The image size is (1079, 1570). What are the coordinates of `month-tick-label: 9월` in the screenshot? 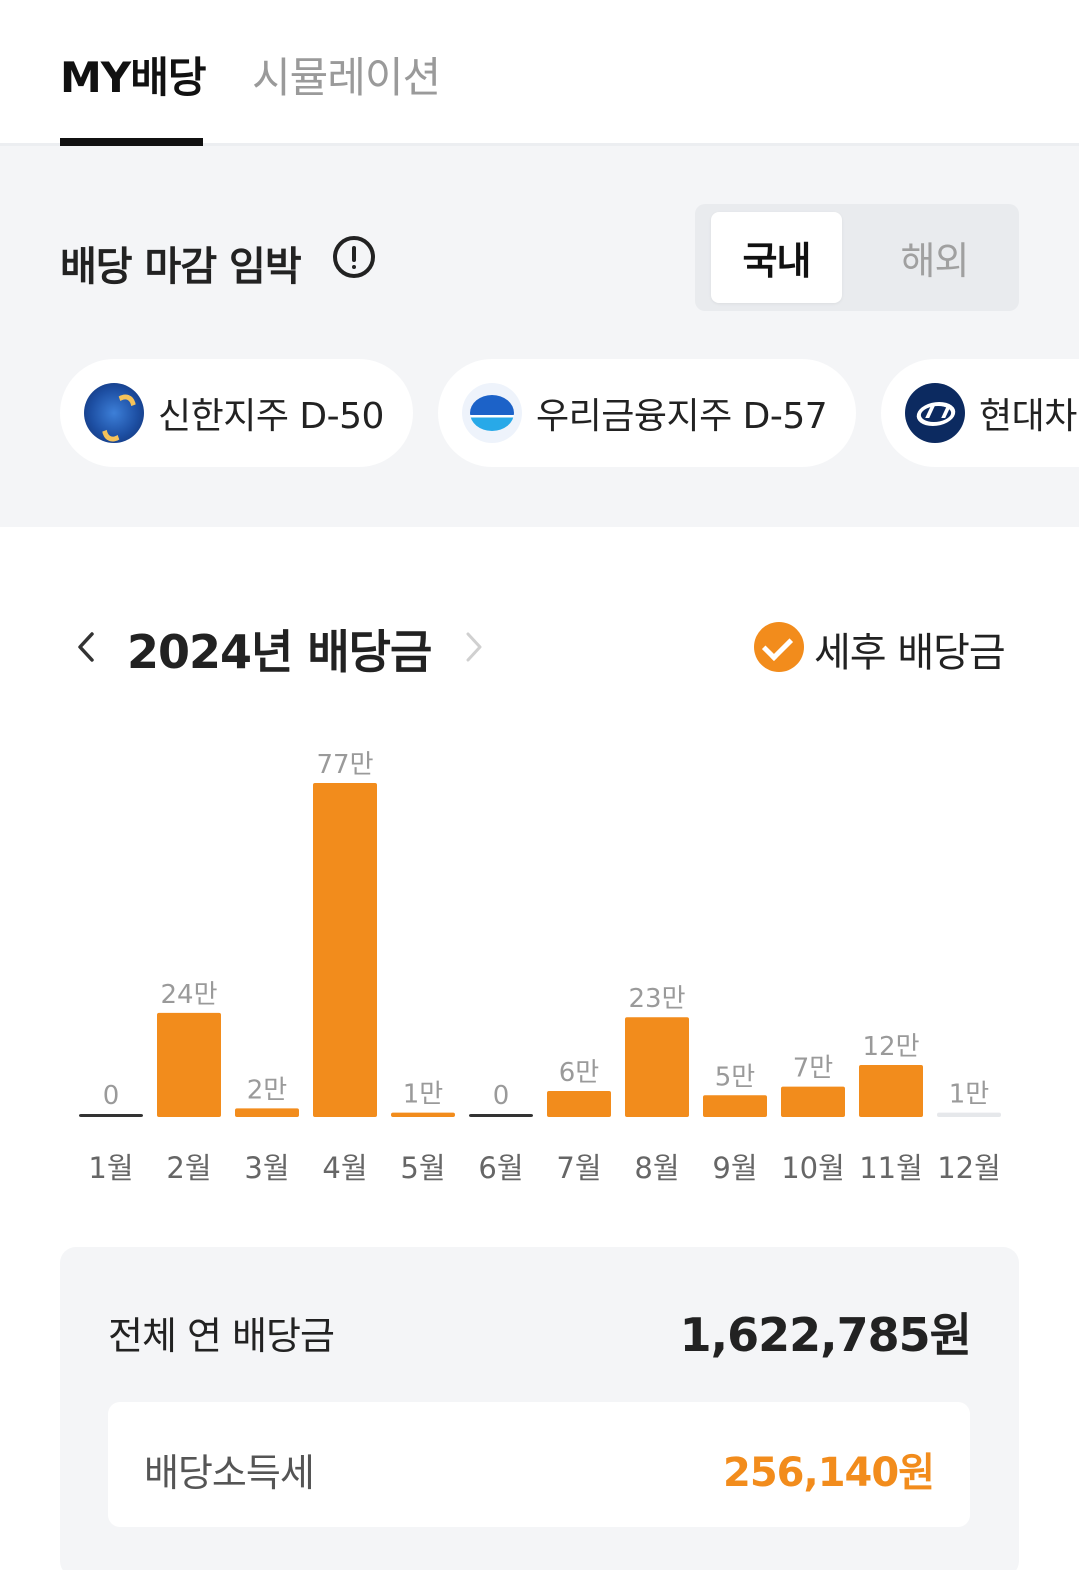 It's located at (734, 1168).